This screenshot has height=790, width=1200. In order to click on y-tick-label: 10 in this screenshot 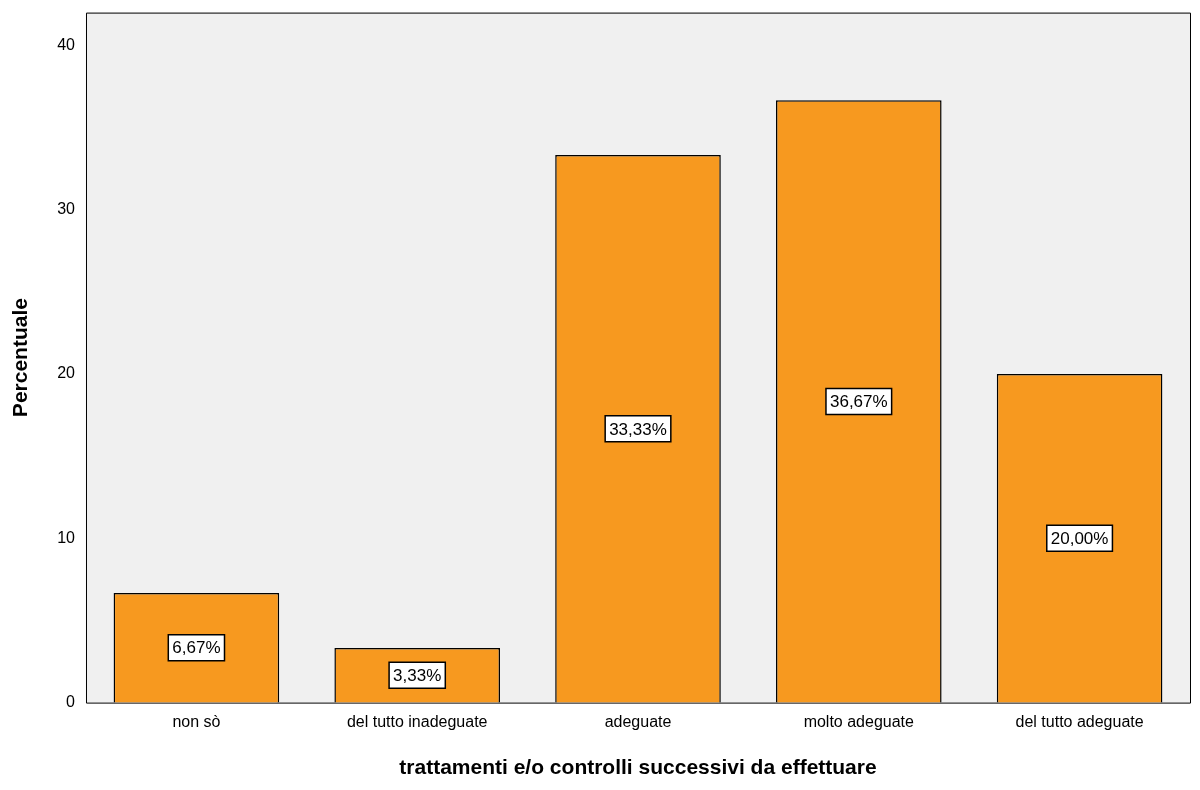, I will do `click(66, 537)`.